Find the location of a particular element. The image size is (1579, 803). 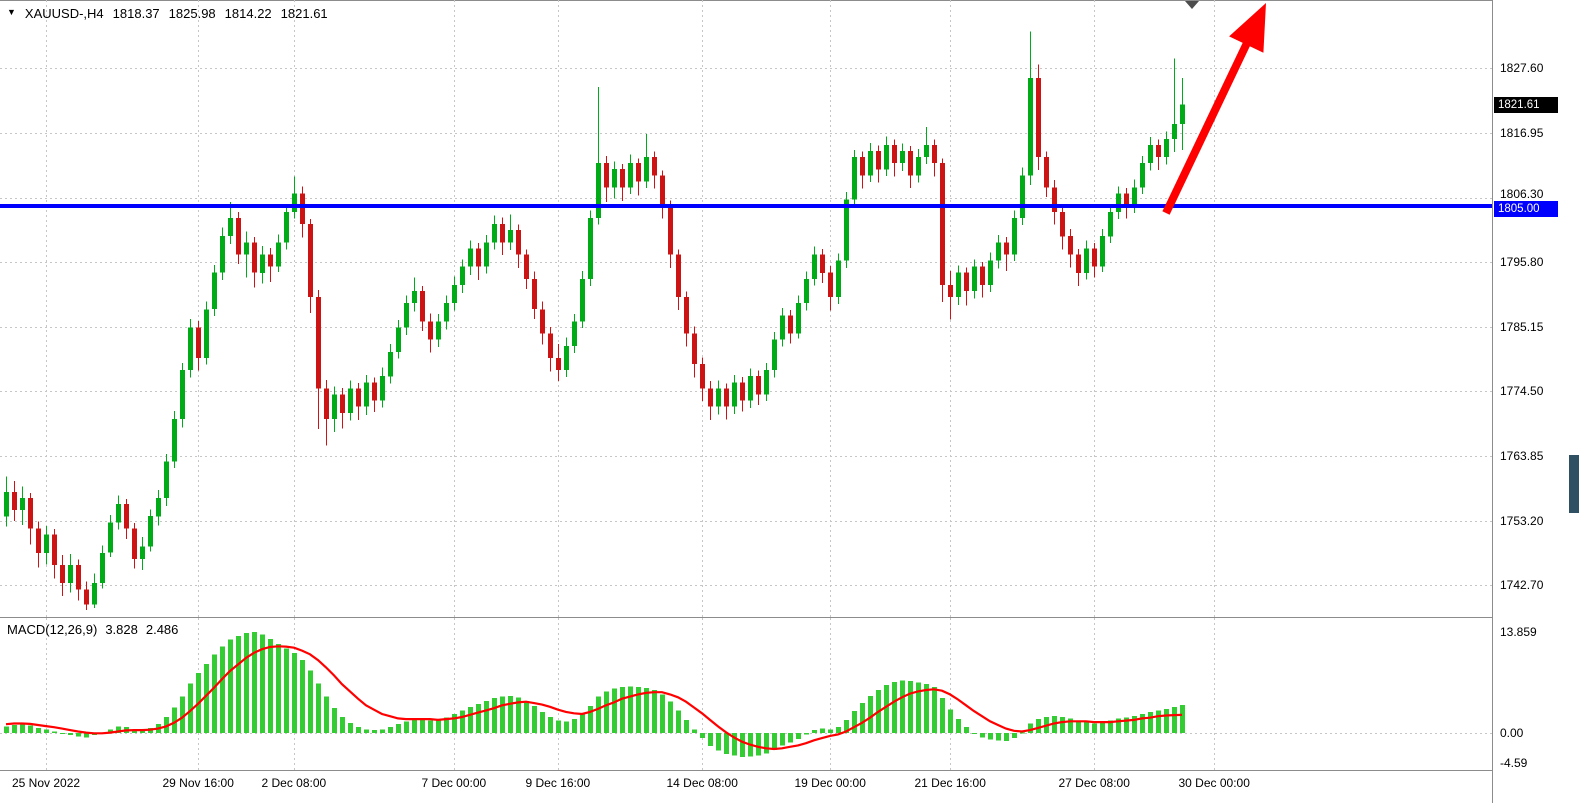

macd-main-value: 3.828 is located at coordinates (121, 629).